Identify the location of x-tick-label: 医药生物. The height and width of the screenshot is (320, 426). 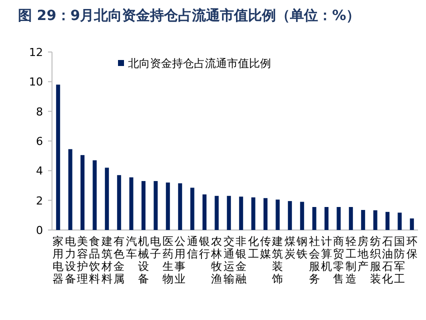
(168, 260).